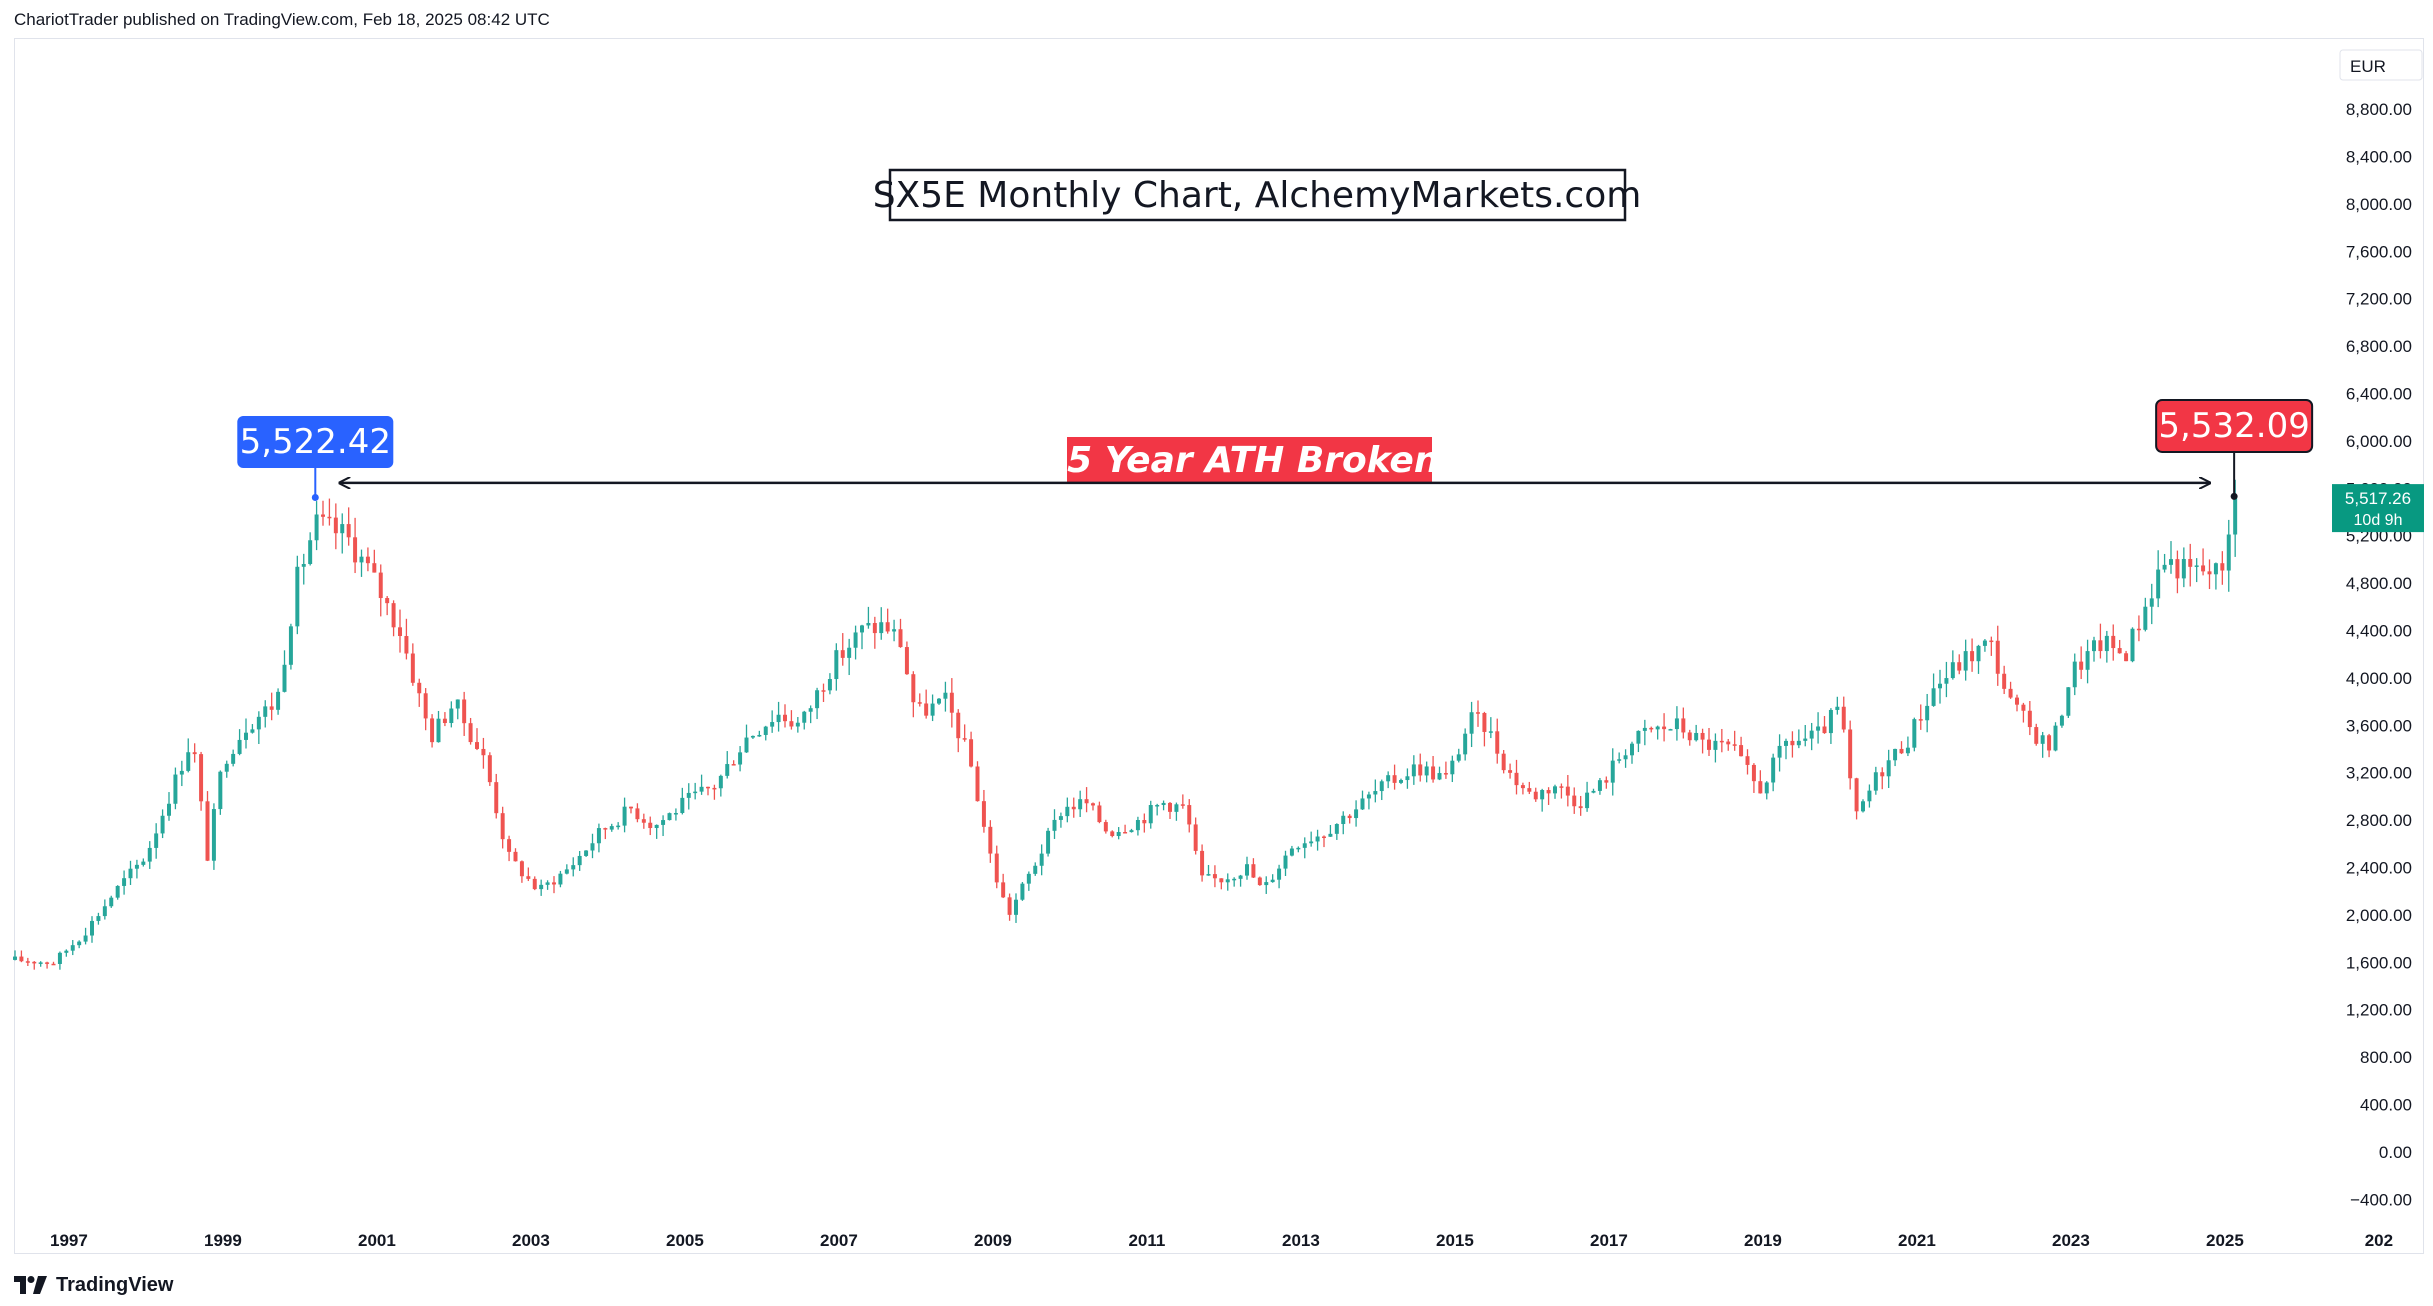 This screenshot has width=2433, height=1306. What do you see at coordinates (2379, 251) in the screenshot?
I see `y-tick-label: 7,600.00` at bounding box center [2379, 251].